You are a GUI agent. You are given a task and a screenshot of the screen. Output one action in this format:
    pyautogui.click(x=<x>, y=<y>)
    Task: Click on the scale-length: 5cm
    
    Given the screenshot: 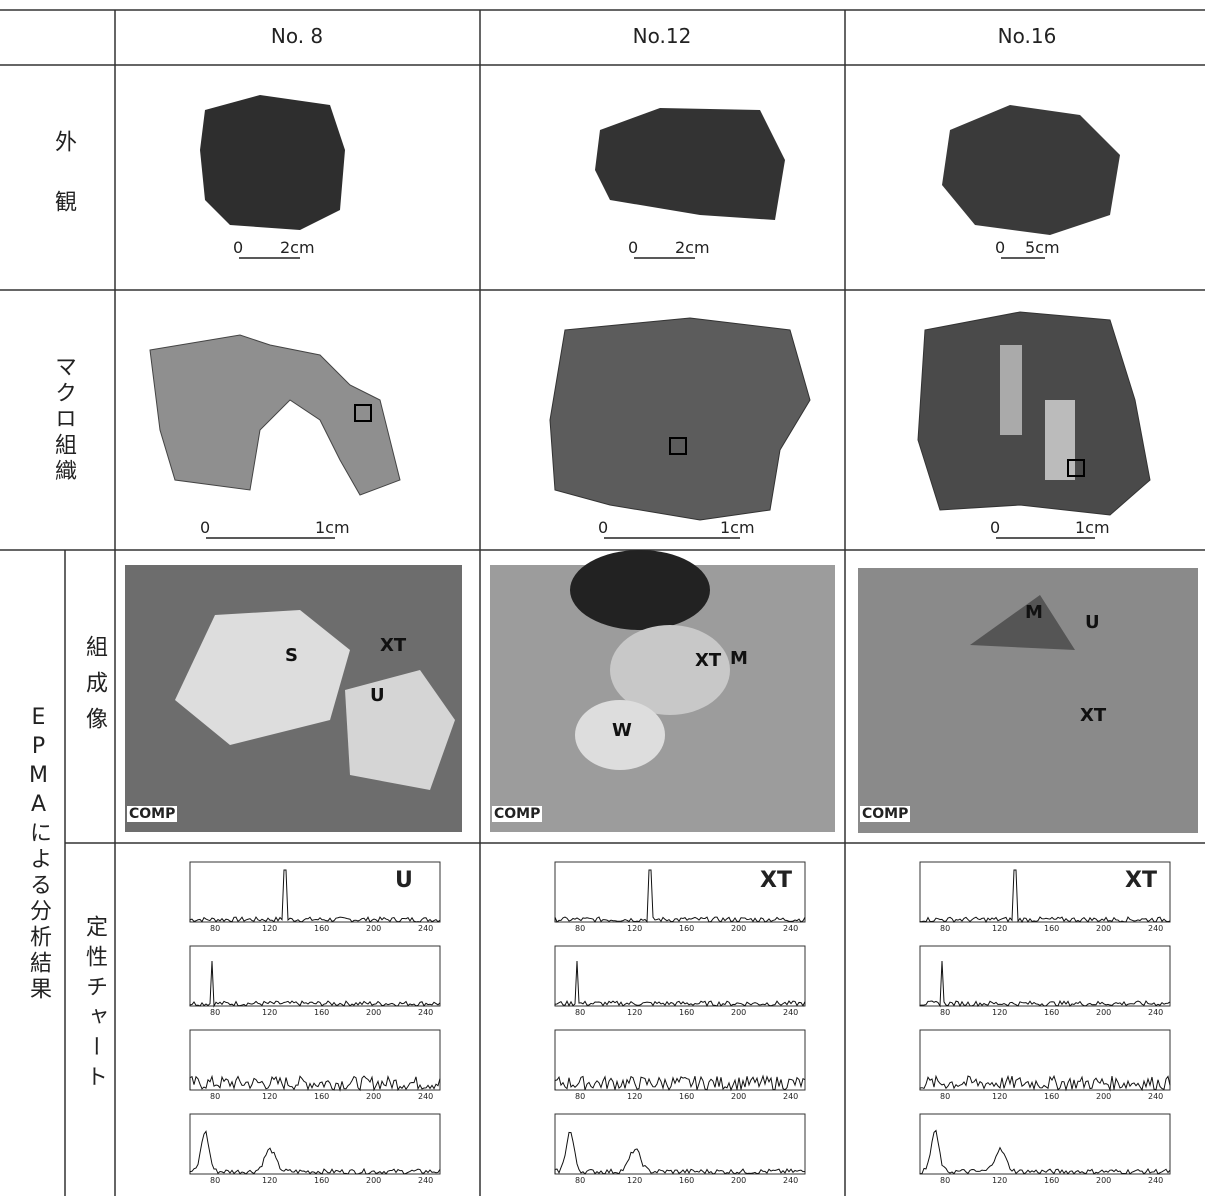 What is the action you would take?
    pyautogui.click(x=1042, y=247)
    